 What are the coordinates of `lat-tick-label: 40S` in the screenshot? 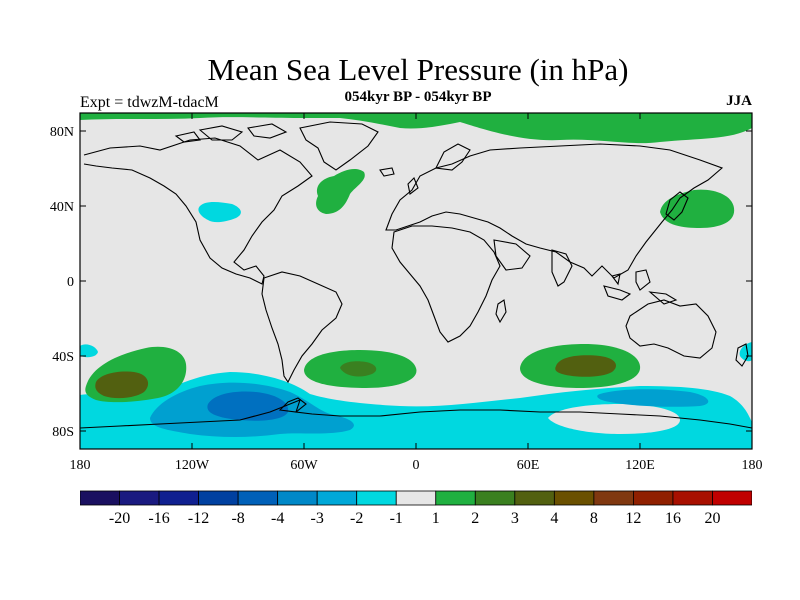 It's located at (63, 357).